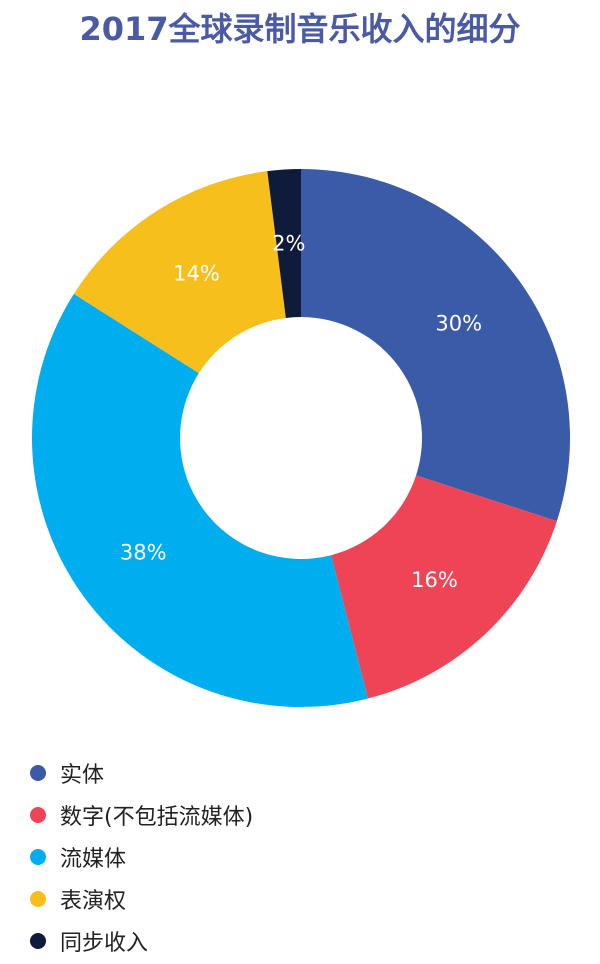 Image resolution: width=600 pixels, height=964 pixels. I want to click on data-label-sync: 2%, so click(288, 243).